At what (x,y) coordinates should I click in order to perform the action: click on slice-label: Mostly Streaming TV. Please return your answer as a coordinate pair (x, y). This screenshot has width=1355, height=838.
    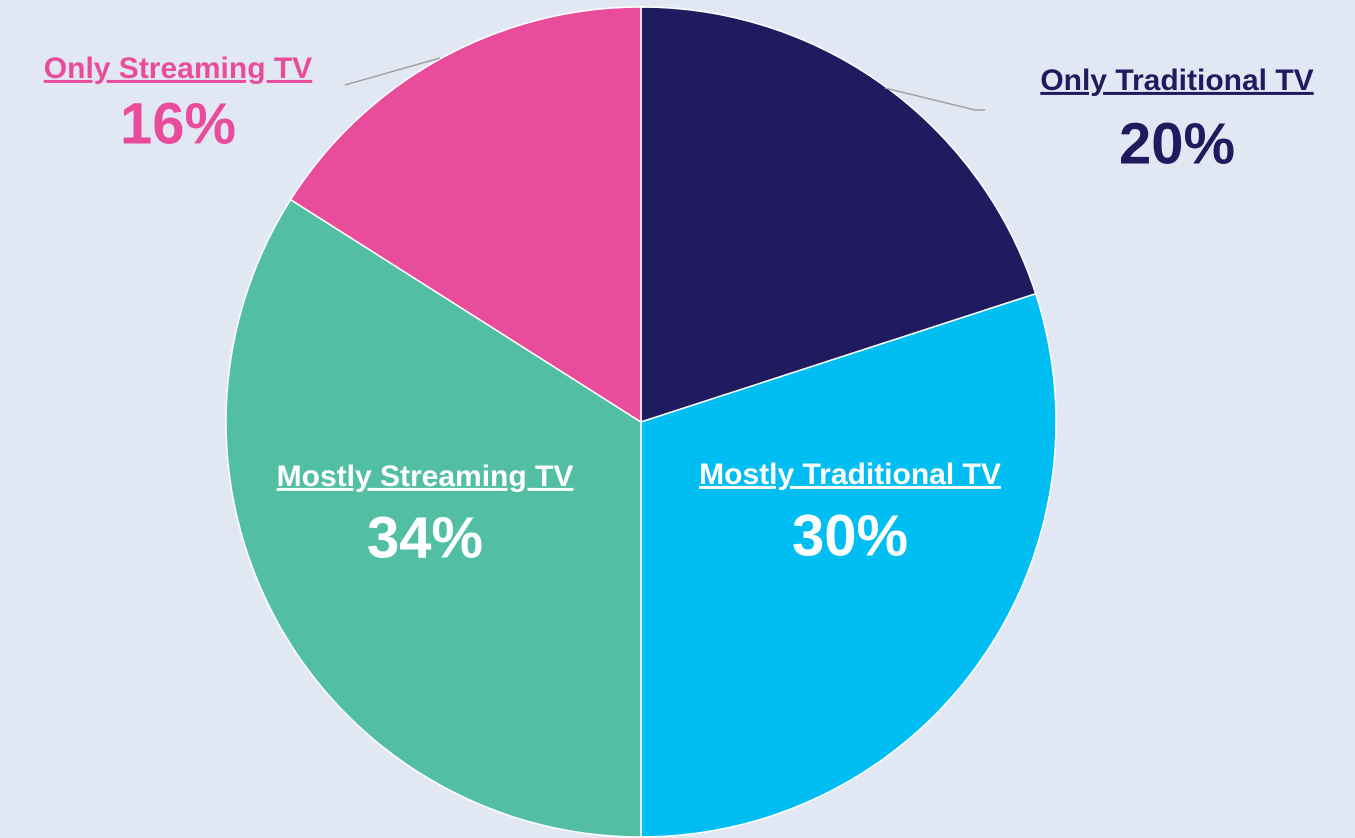
    Looking at the image, I should click on (425, 476).